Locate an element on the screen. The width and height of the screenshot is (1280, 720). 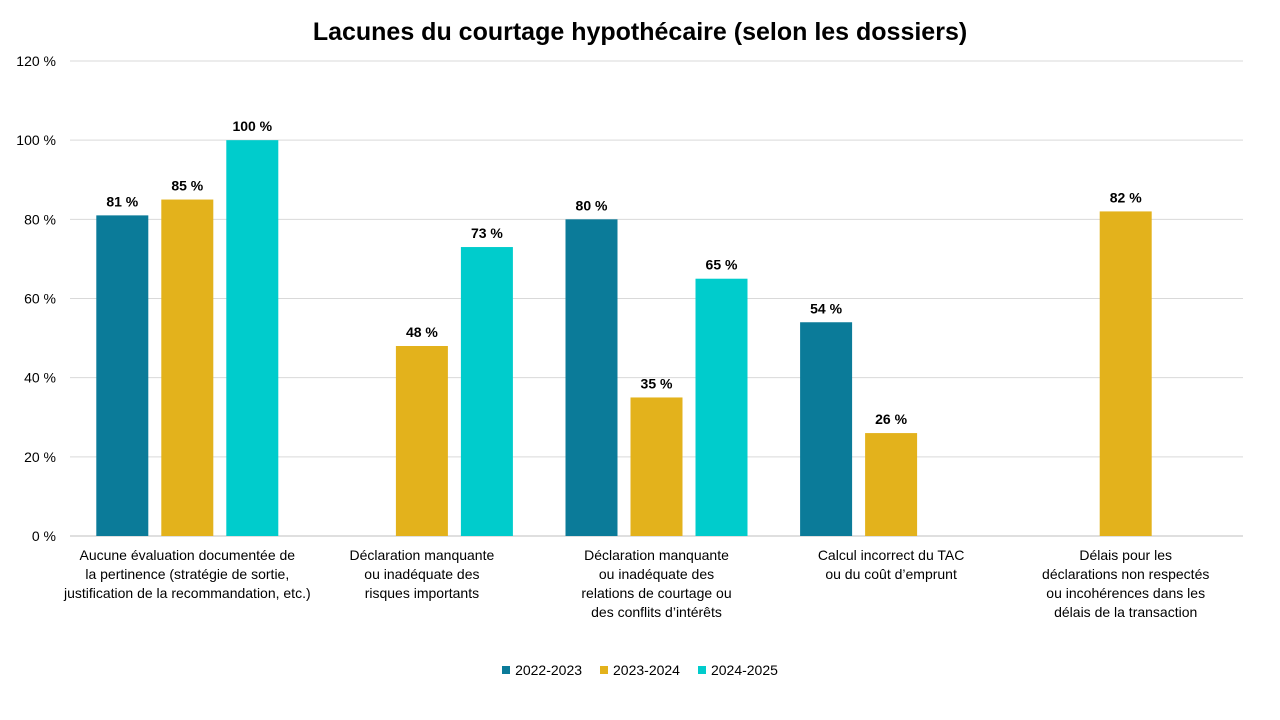
data-label: 26 % is located at coordinates (891, 419).